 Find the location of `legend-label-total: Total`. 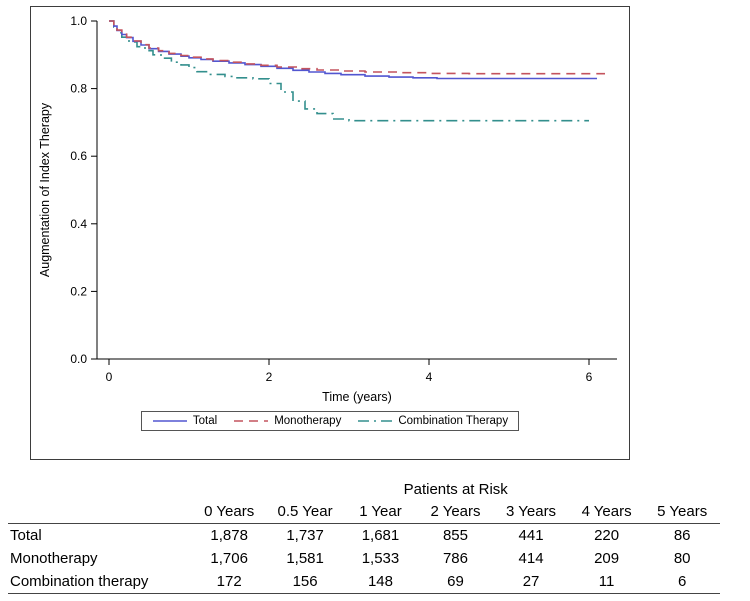

legend-label-total: Total is located at coordinates (205, 421).